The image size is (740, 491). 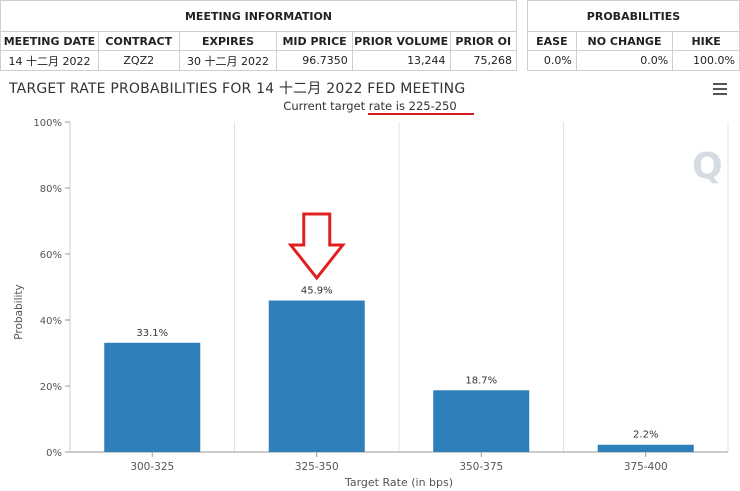 I want to click on y-axis-title: Probability, so click(x=19, y=312).